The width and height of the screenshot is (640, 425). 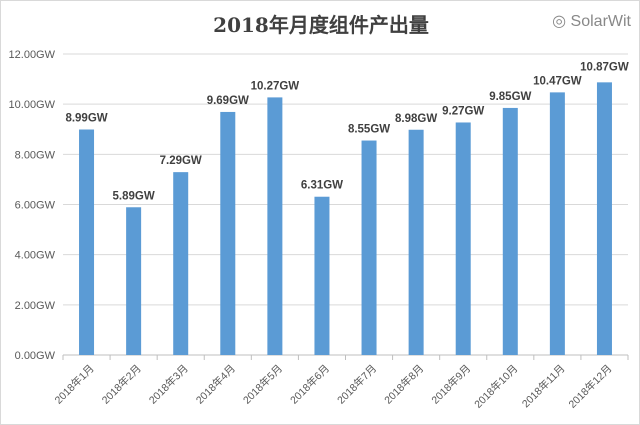 I want to click on y-tick-label: 10.00GW, so click(x=32, y=105).